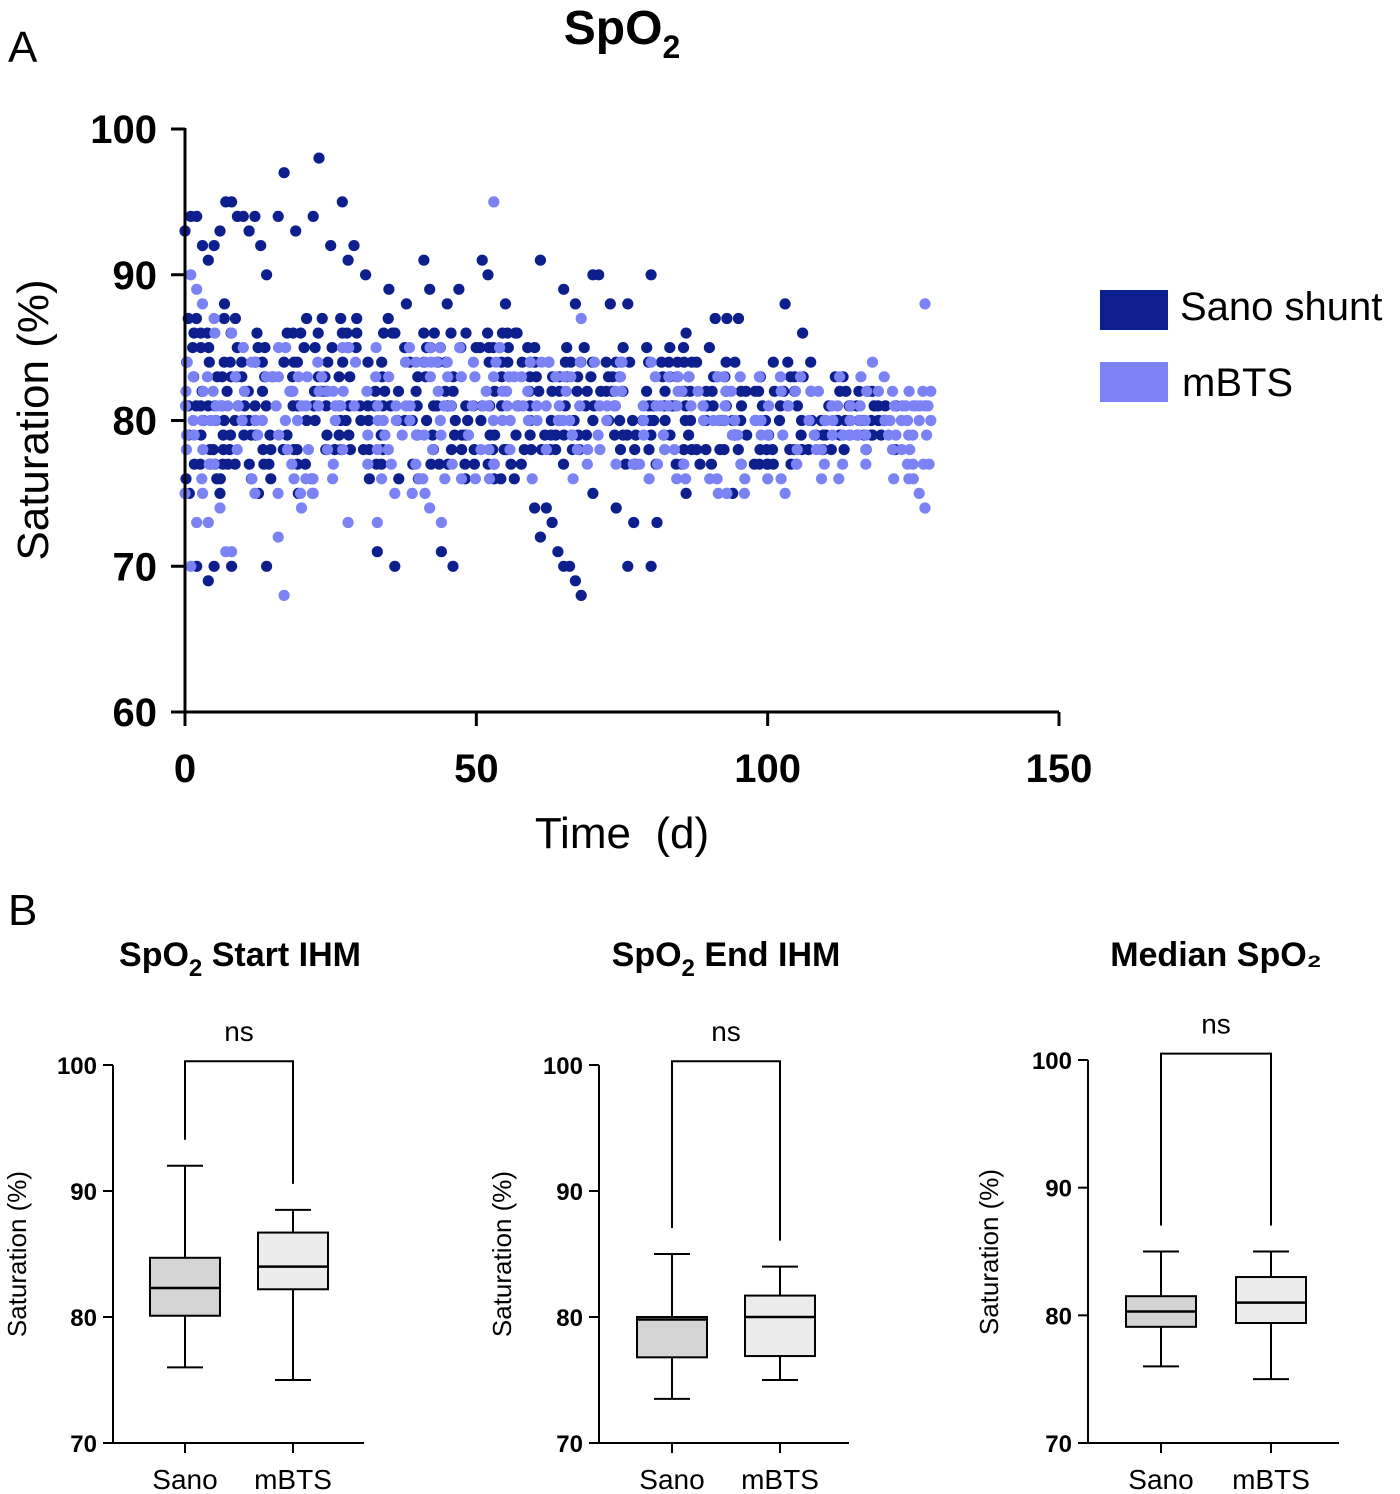 Image resolution: width=1400 pixels, height=1494 pixels. Describe the element at coordinates (83, 1318) in the screenshot. I see `y-tick-label: 80` at that location.